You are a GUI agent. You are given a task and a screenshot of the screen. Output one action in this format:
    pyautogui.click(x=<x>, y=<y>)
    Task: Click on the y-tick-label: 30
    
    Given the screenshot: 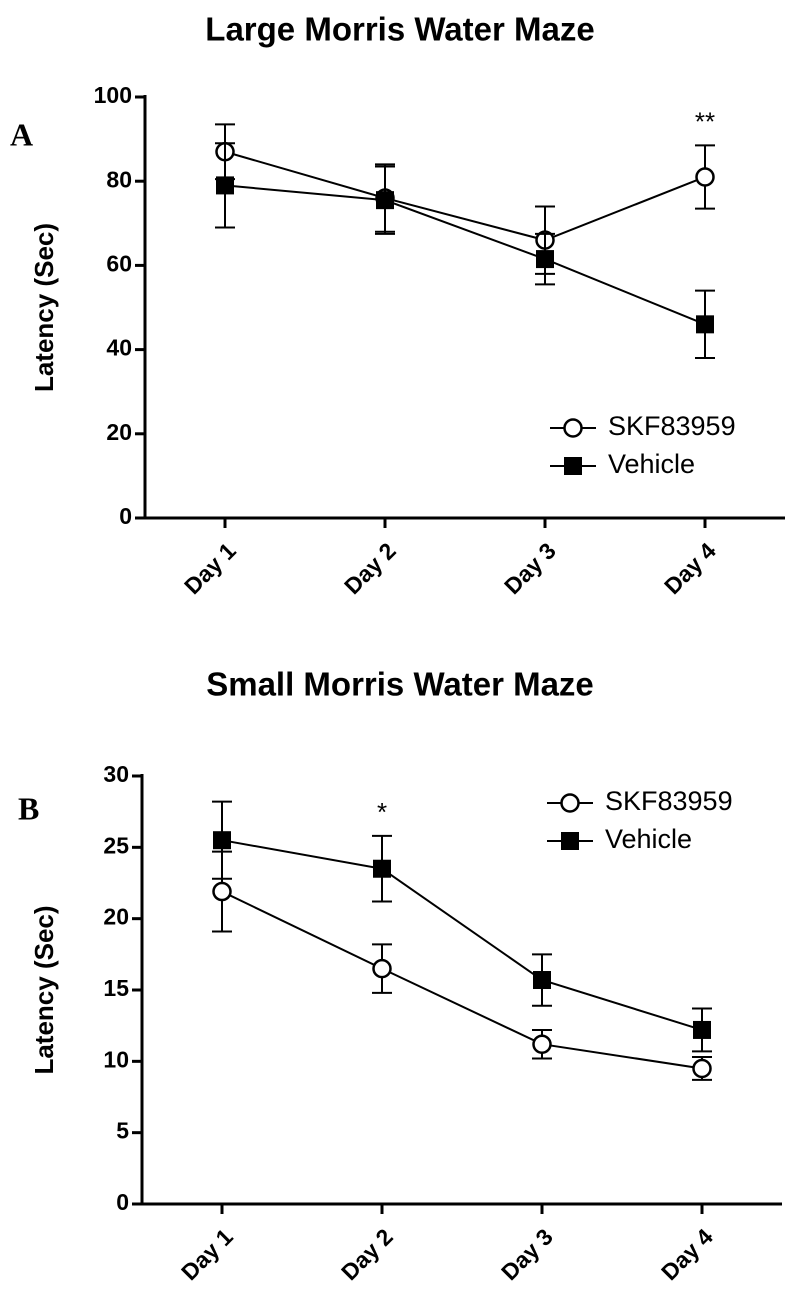 What is the action you would take?
    pyautogui.click(x=116, y=774)
    